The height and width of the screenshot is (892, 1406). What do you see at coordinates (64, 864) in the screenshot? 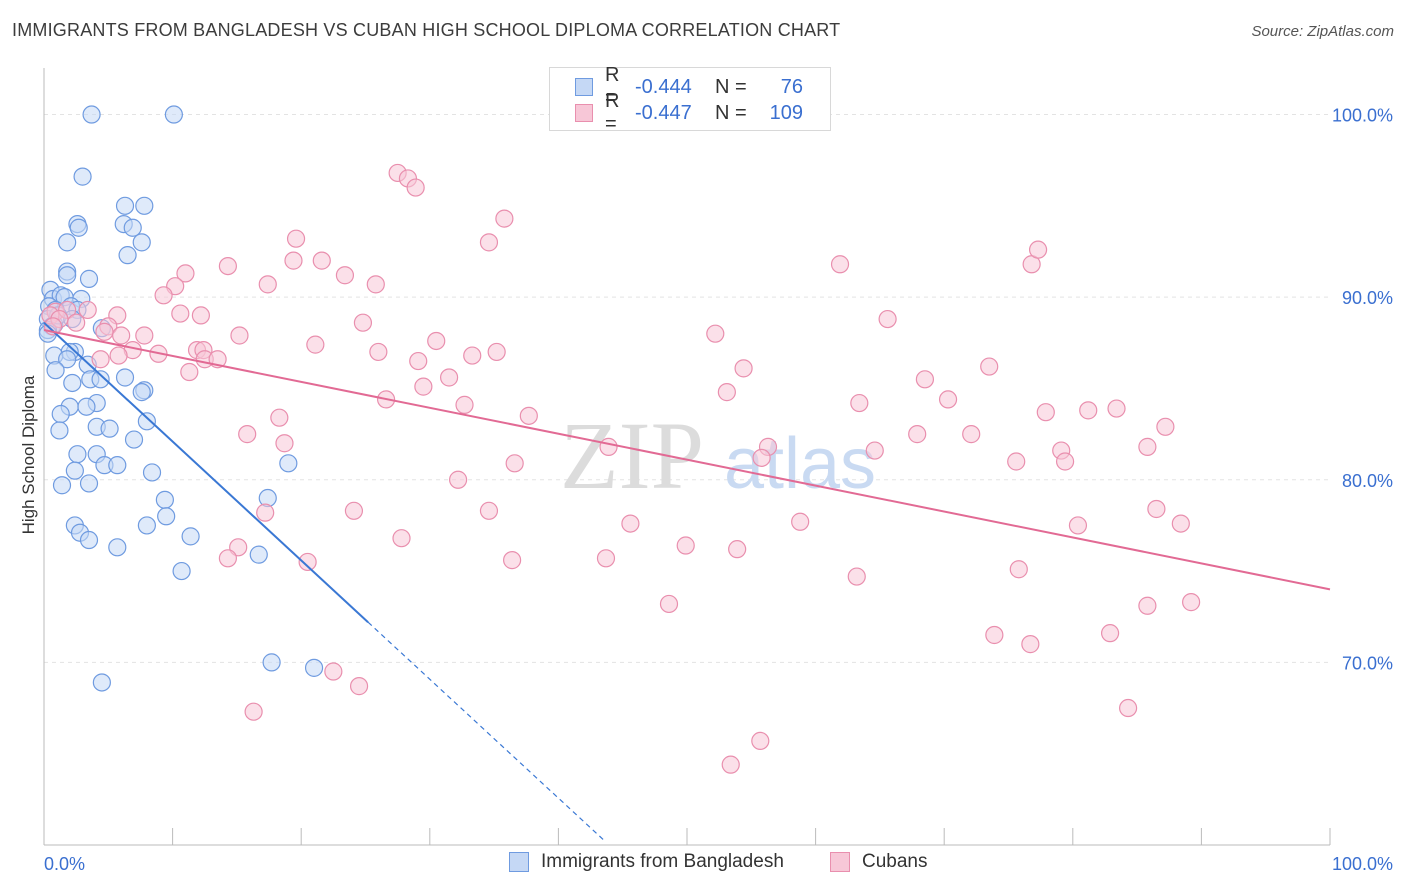
I see `x-tick-label: 0.0%` at bounding box center [64, 864].